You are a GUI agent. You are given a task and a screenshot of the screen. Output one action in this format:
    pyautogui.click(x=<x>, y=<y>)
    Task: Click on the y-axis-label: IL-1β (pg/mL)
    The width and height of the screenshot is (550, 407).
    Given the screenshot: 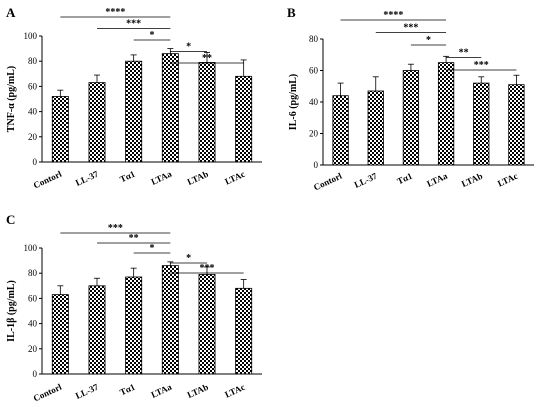 What is the action you would take?
    pyautogui.click(x=11, y=311)
    